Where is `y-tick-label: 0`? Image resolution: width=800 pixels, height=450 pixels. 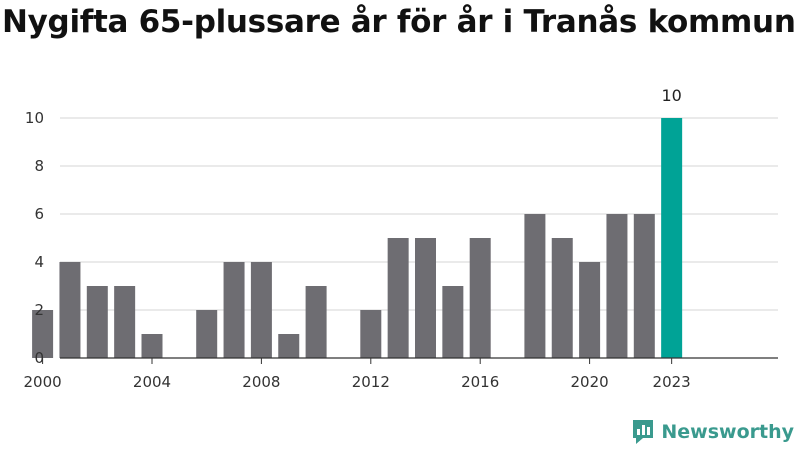 y-tick-label: 0 is located at coordinates (39, 358).